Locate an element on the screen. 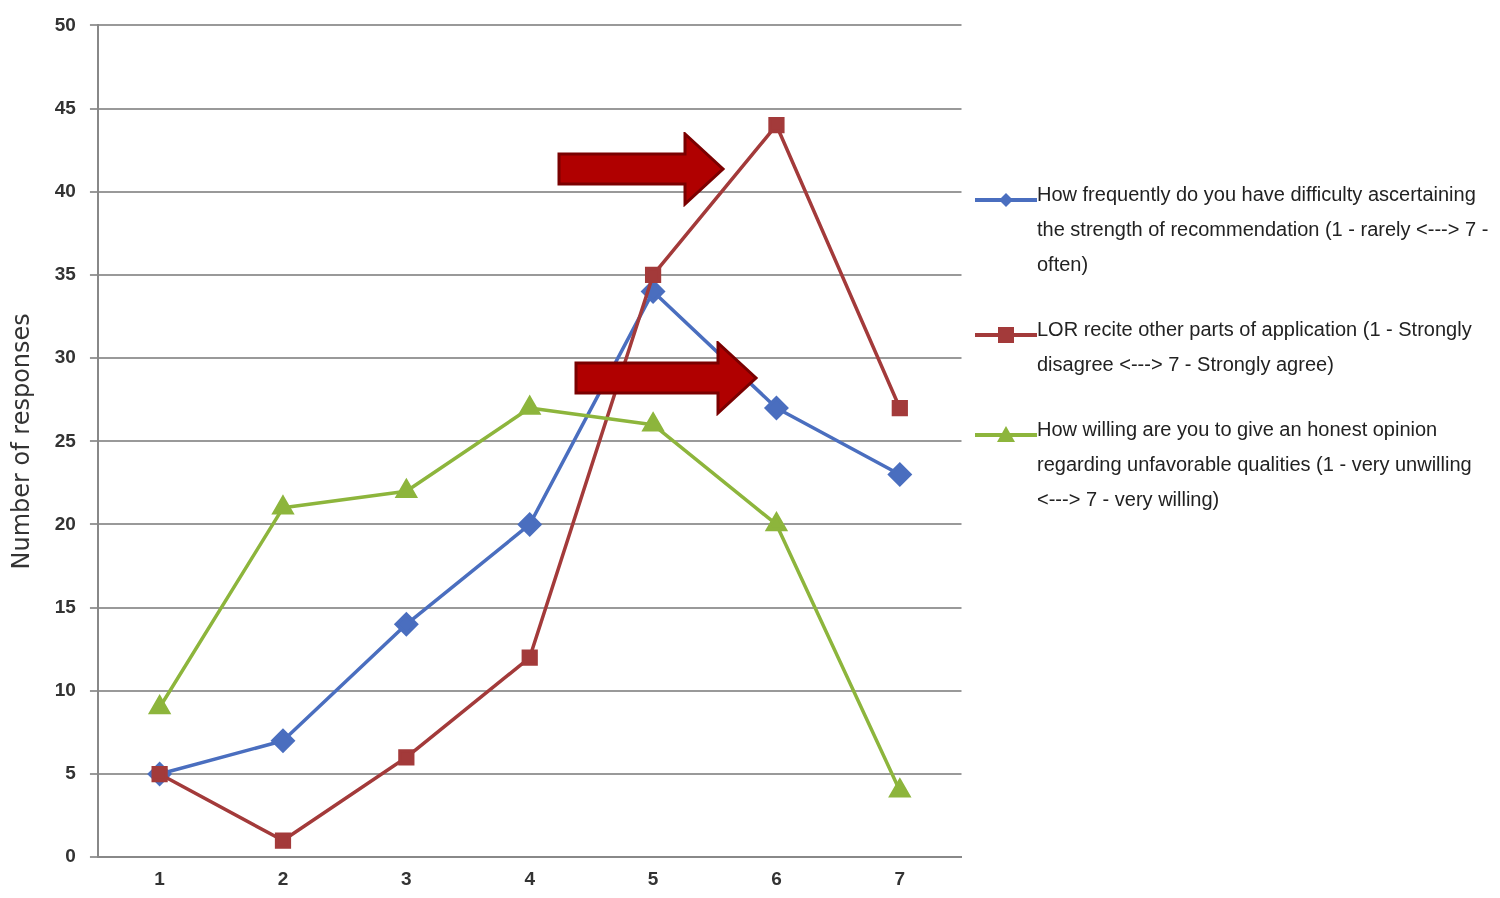  y-tick-label: 20 is located at coordinates (65, 523).